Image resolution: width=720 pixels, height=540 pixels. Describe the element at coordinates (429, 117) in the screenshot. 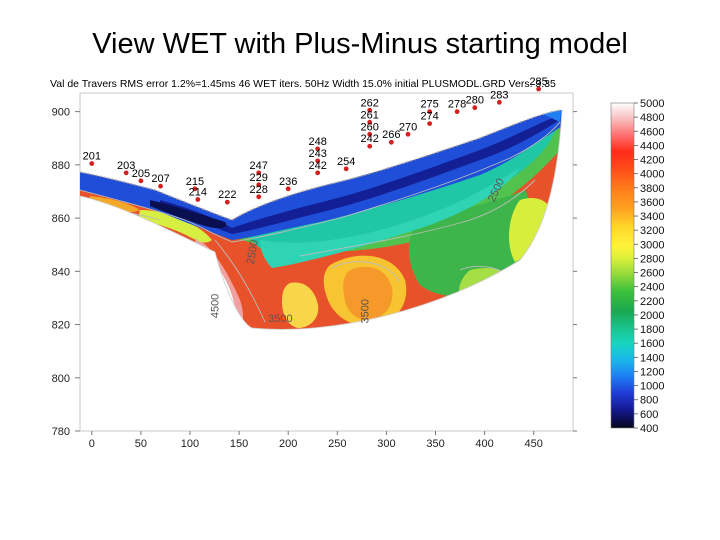

I see `receiver-label: 274` at that location.